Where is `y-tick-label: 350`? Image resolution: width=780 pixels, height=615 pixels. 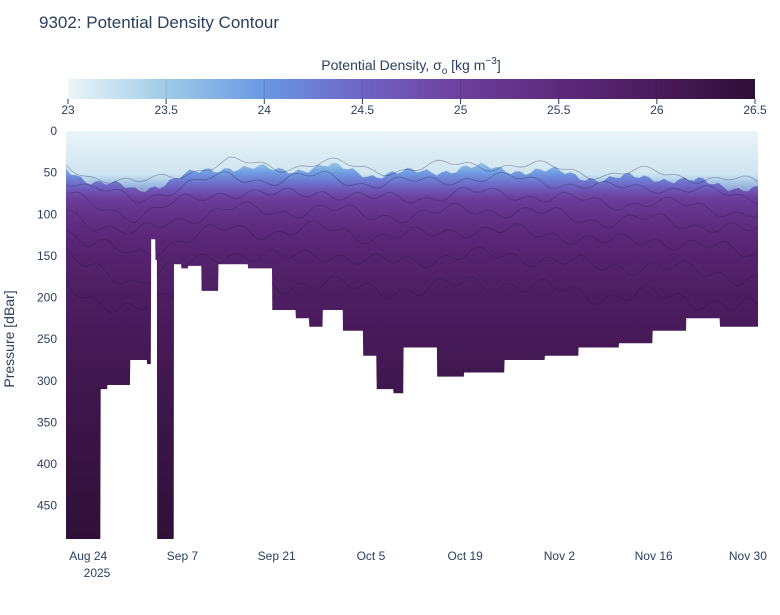
y-tick-label: 350 is located at coordinates (47, 422).